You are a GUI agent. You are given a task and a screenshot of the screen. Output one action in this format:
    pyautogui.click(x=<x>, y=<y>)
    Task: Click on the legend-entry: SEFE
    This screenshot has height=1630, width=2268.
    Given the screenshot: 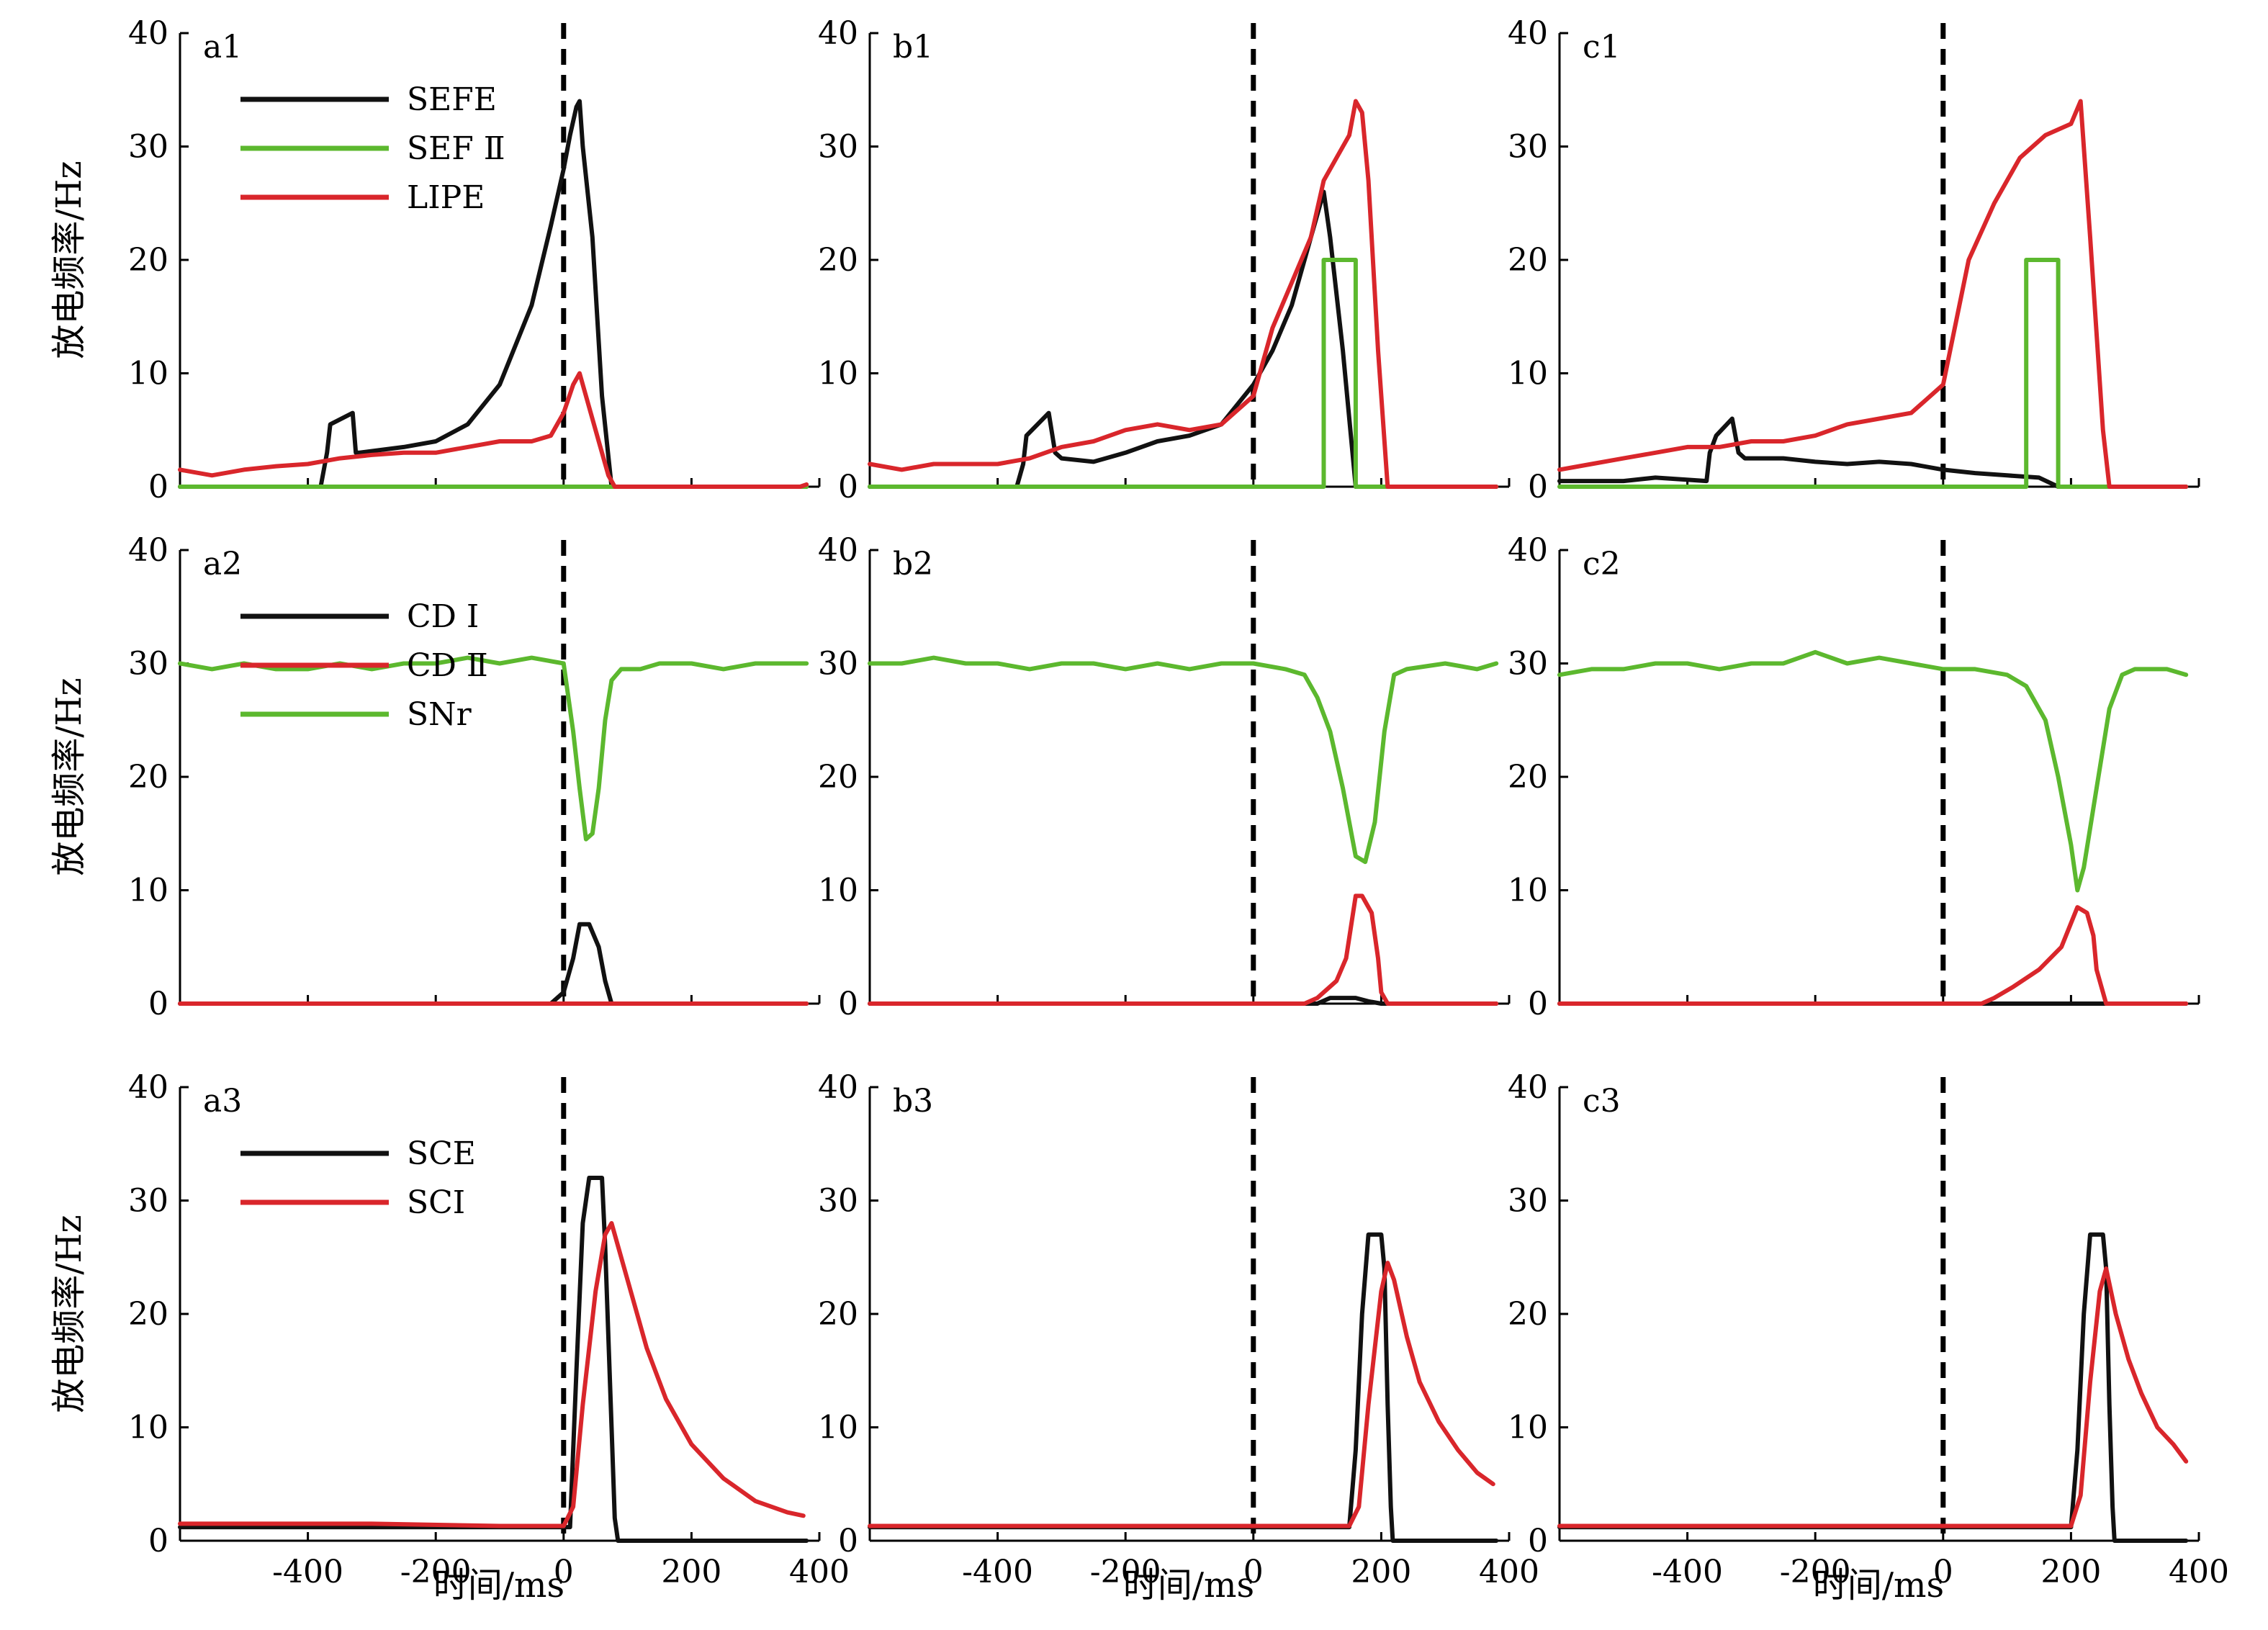 What is the action you would take?
    pyautogui.click(x=452, y=99)
    